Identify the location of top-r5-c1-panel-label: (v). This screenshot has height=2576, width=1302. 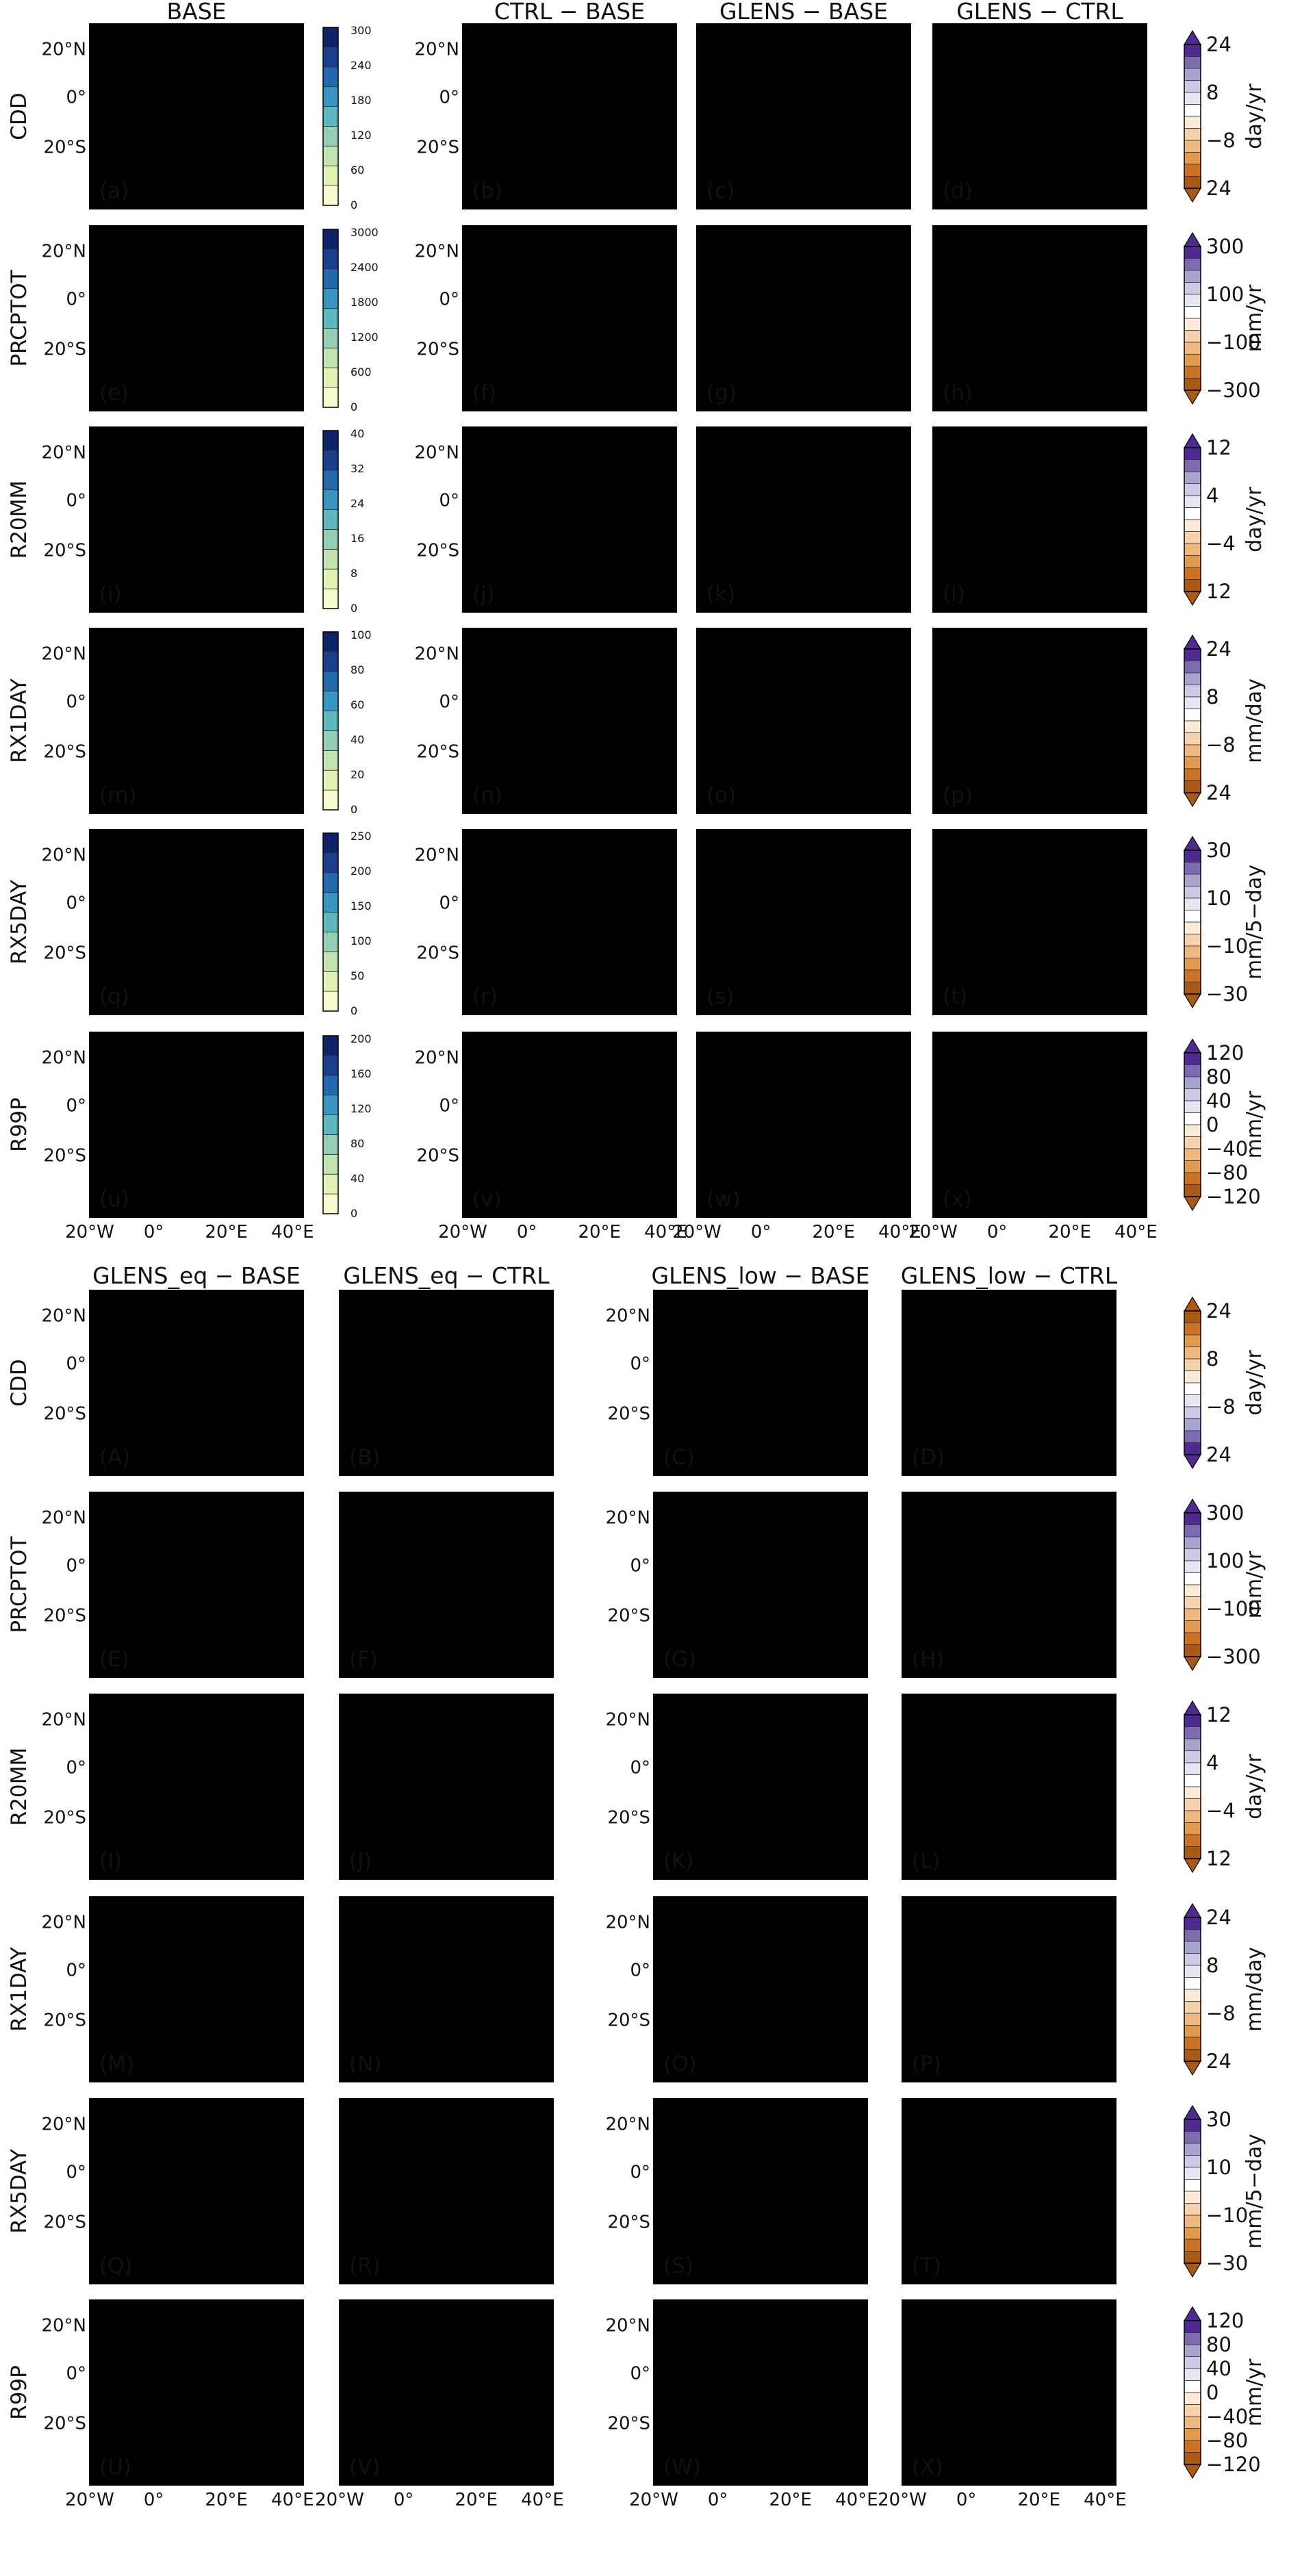
(487, 1199).